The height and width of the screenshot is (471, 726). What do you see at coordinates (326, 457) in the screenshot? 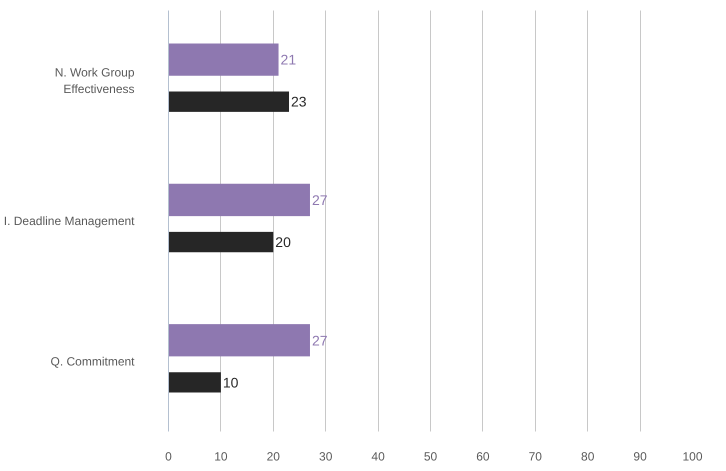
I see `x-tick-label: 30` at bounding box center [326, 457].